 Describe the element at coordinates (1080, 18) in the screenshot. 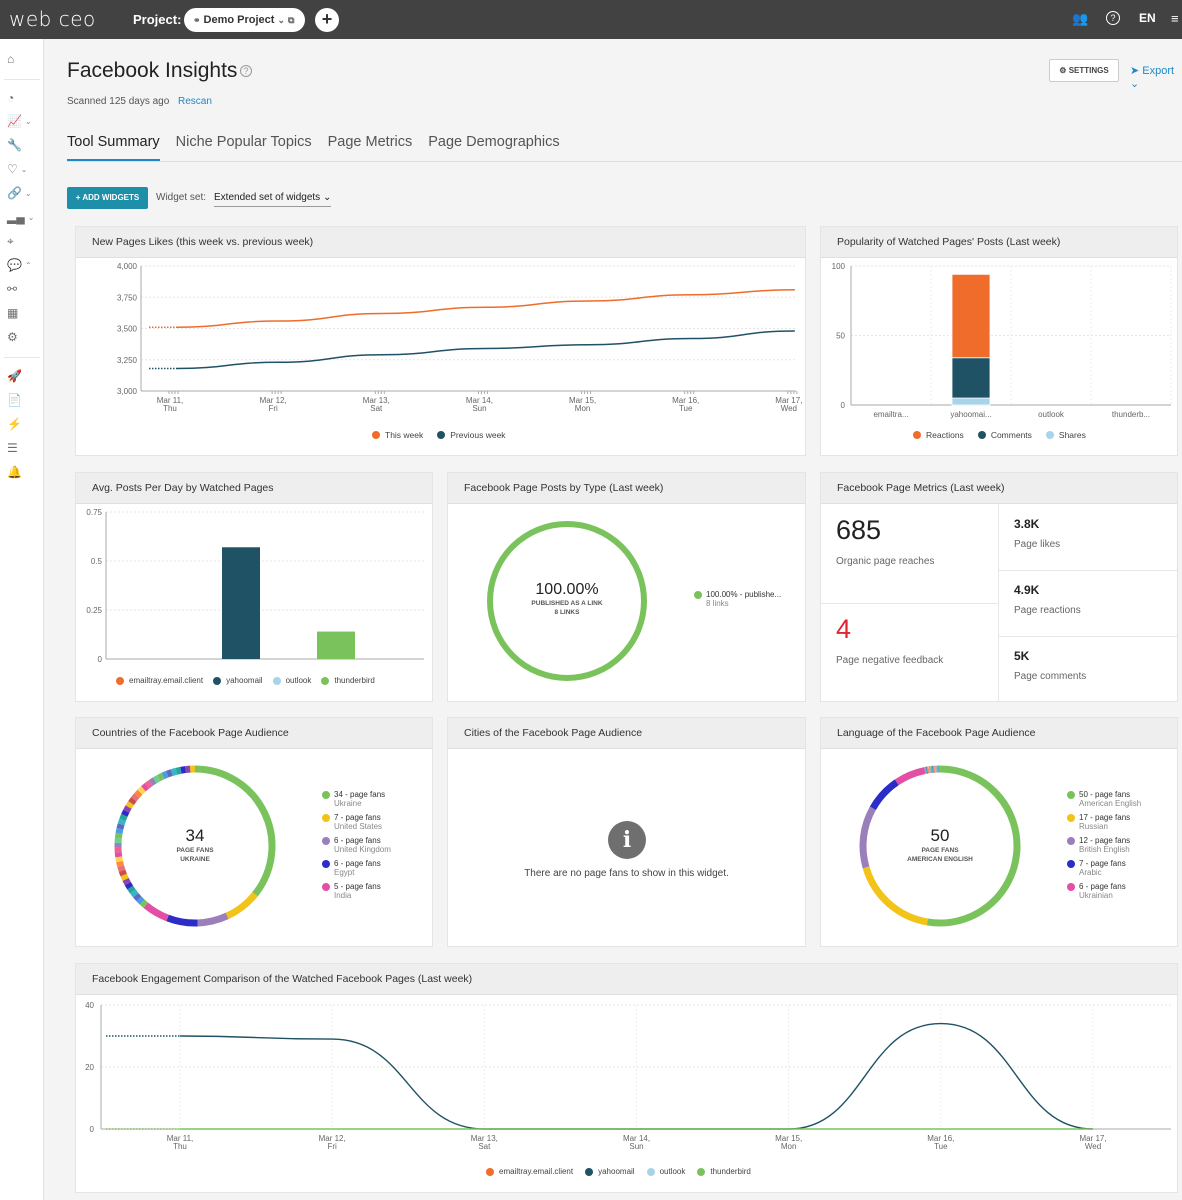

I see `users-icon: 👥` at that location.